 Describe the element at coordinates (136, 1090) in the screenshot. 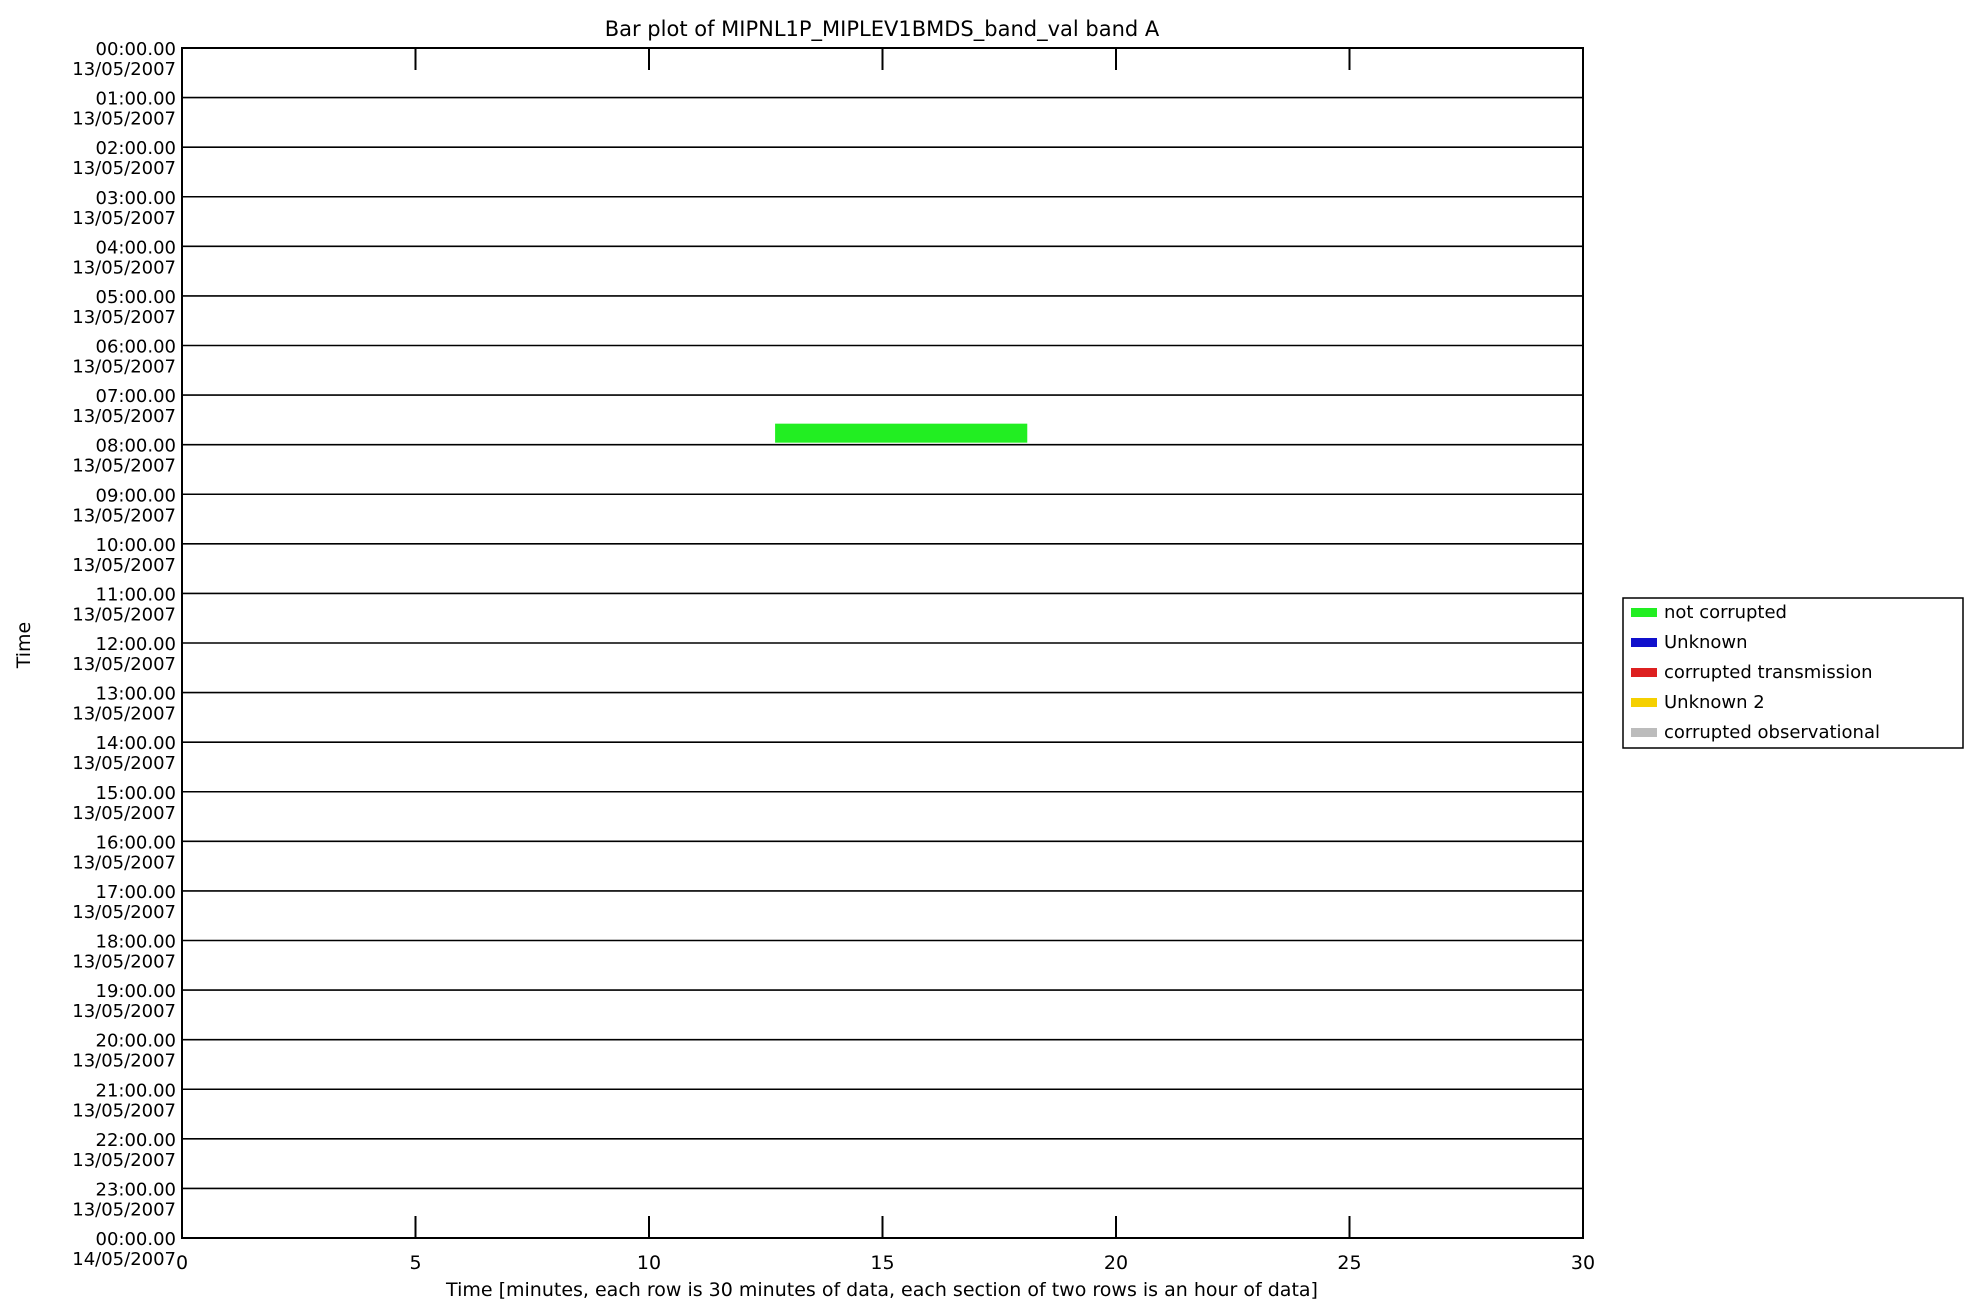

I see `y-tick-time-label: 21:00.00` at that location.